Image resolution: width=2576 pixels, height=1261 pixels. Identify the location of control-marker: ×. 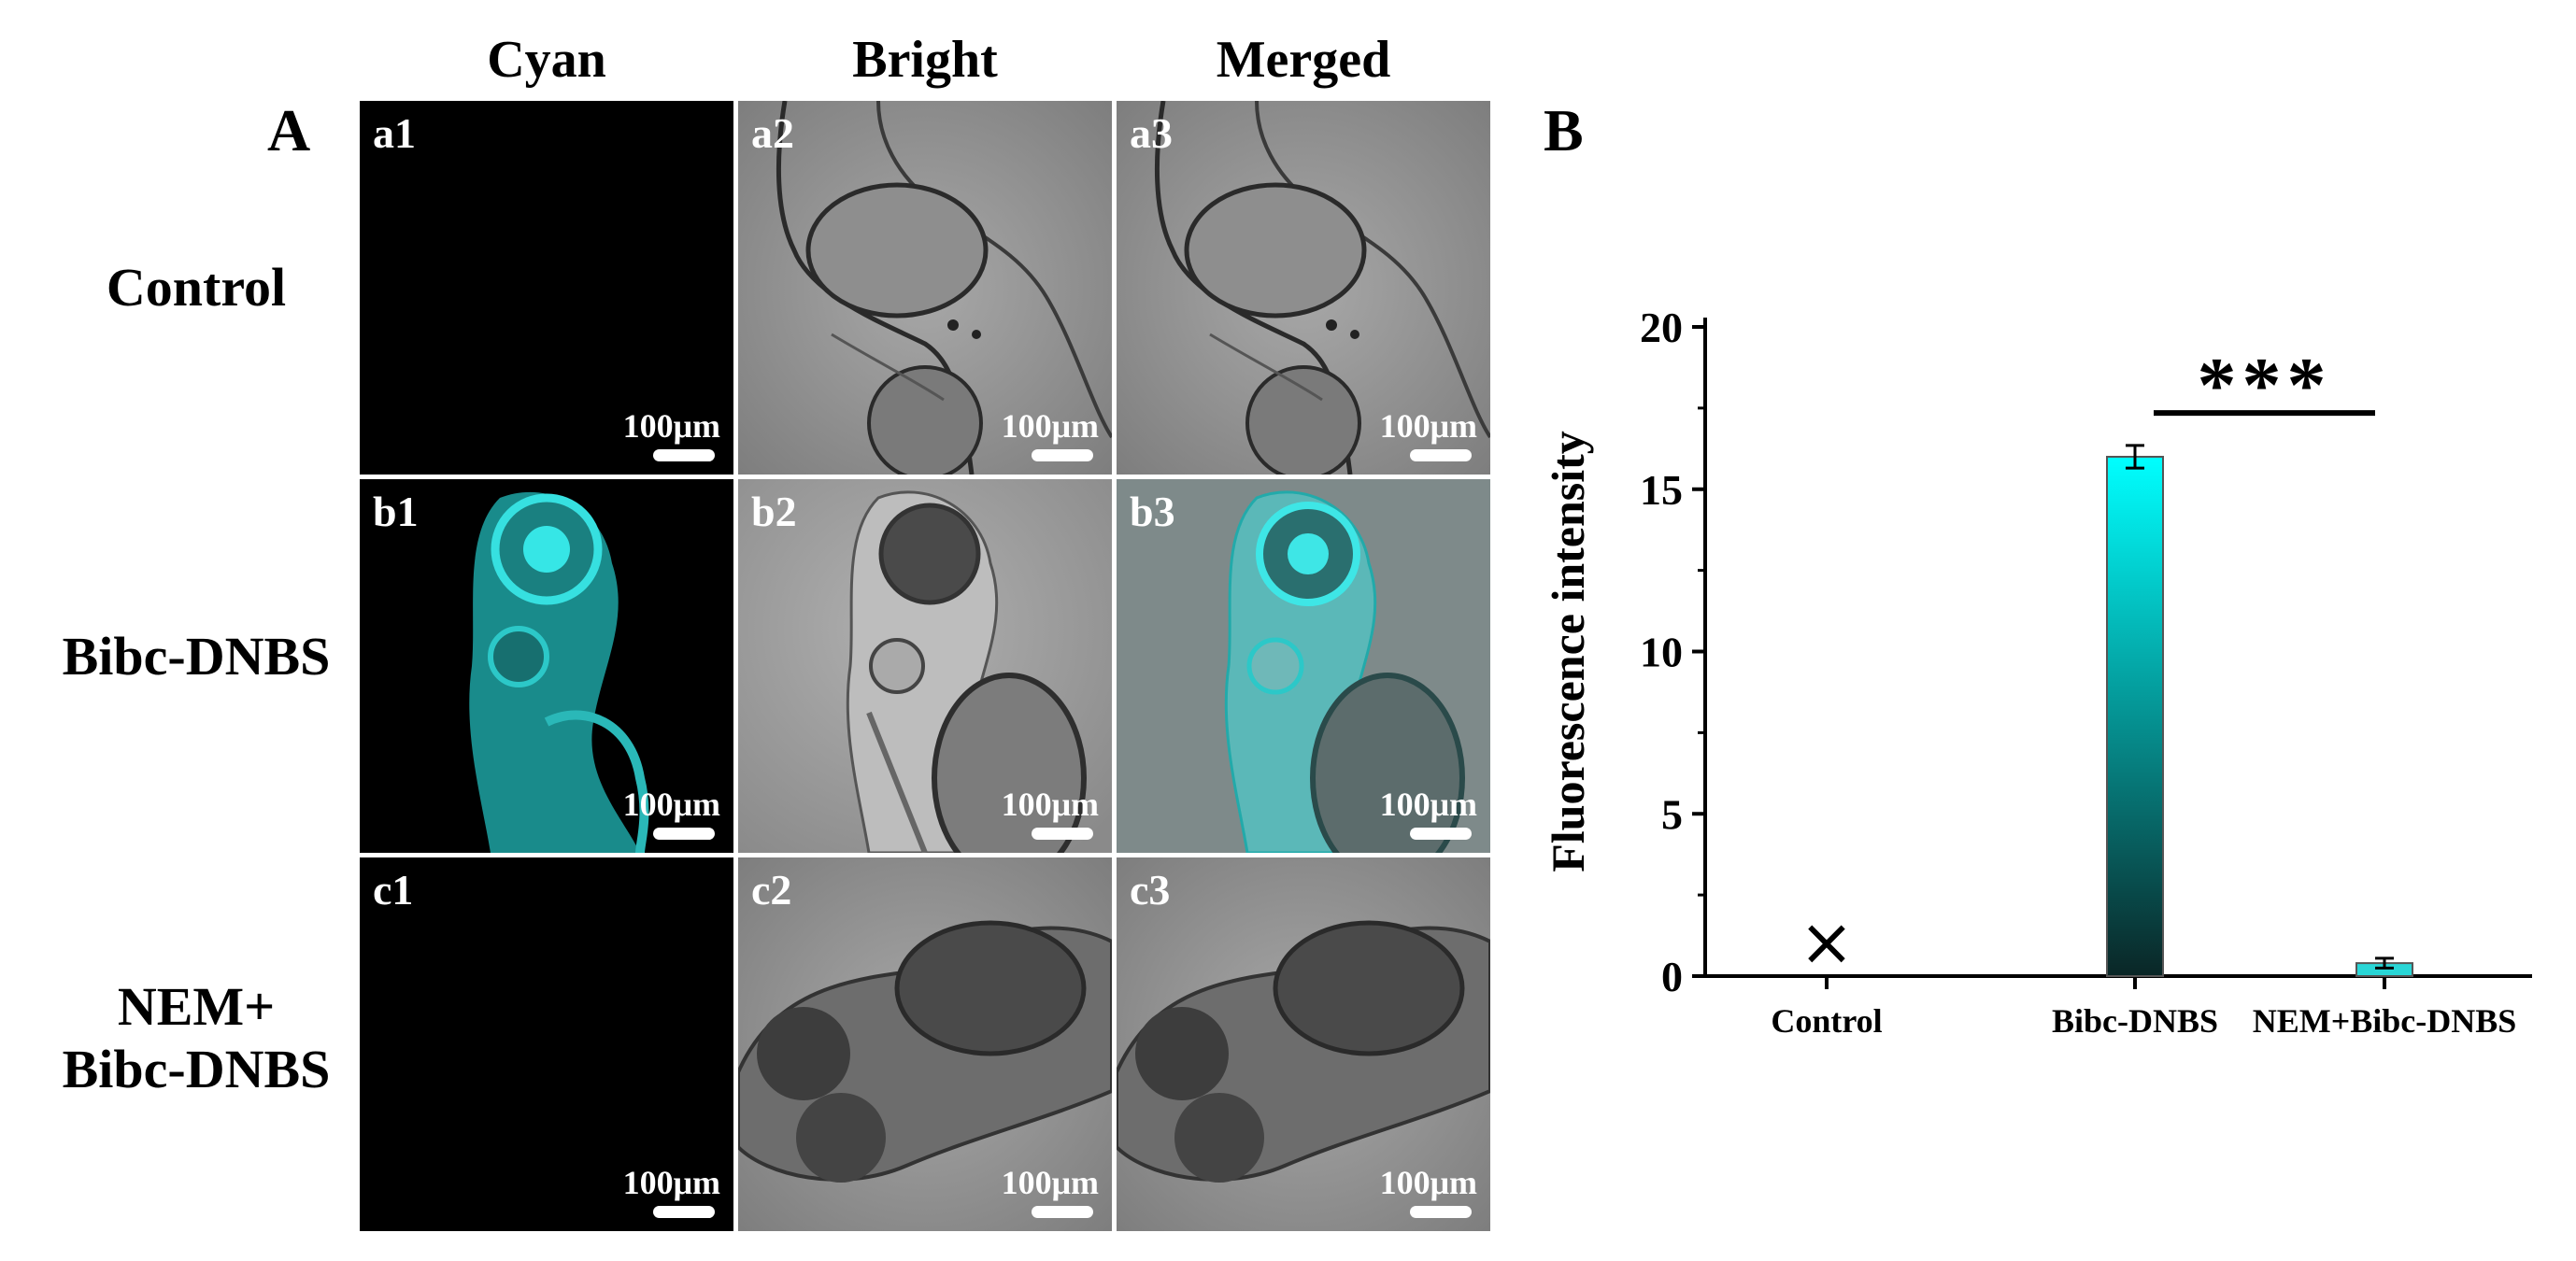
(1827, 941).